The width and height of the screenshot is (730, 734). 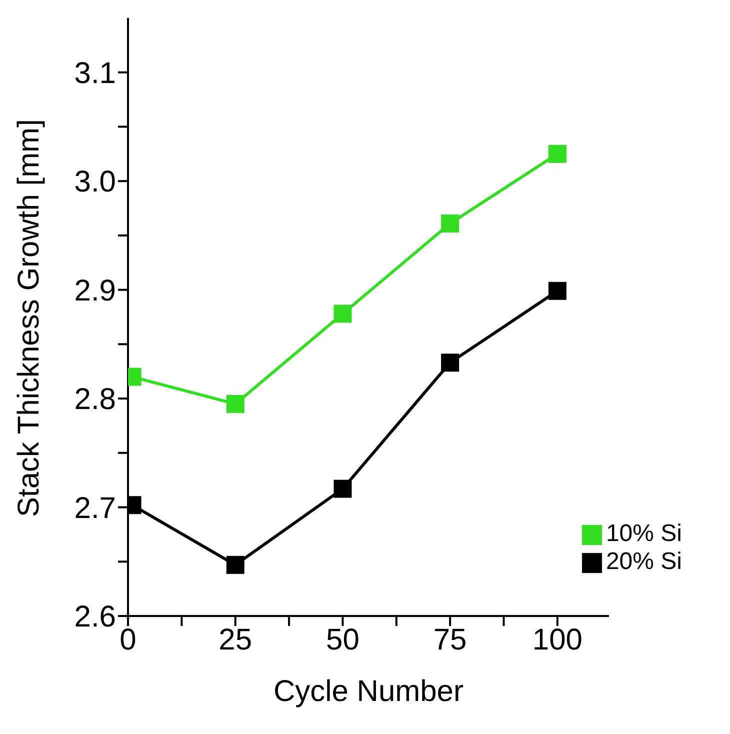 I want to click on x-tick-label: 25, so click(x=235, y=639).